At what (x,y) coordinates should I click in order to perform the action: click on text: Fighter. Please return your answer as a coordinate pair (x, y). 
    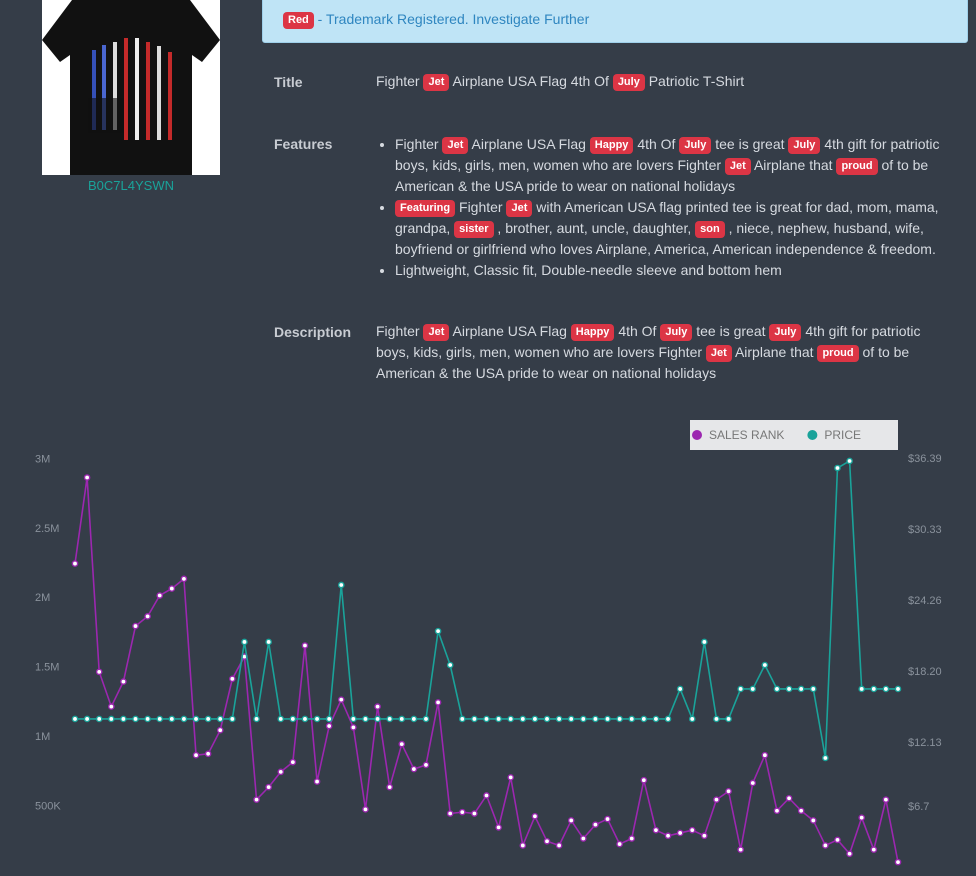
    Looking at the image, I should click on (398, 331).